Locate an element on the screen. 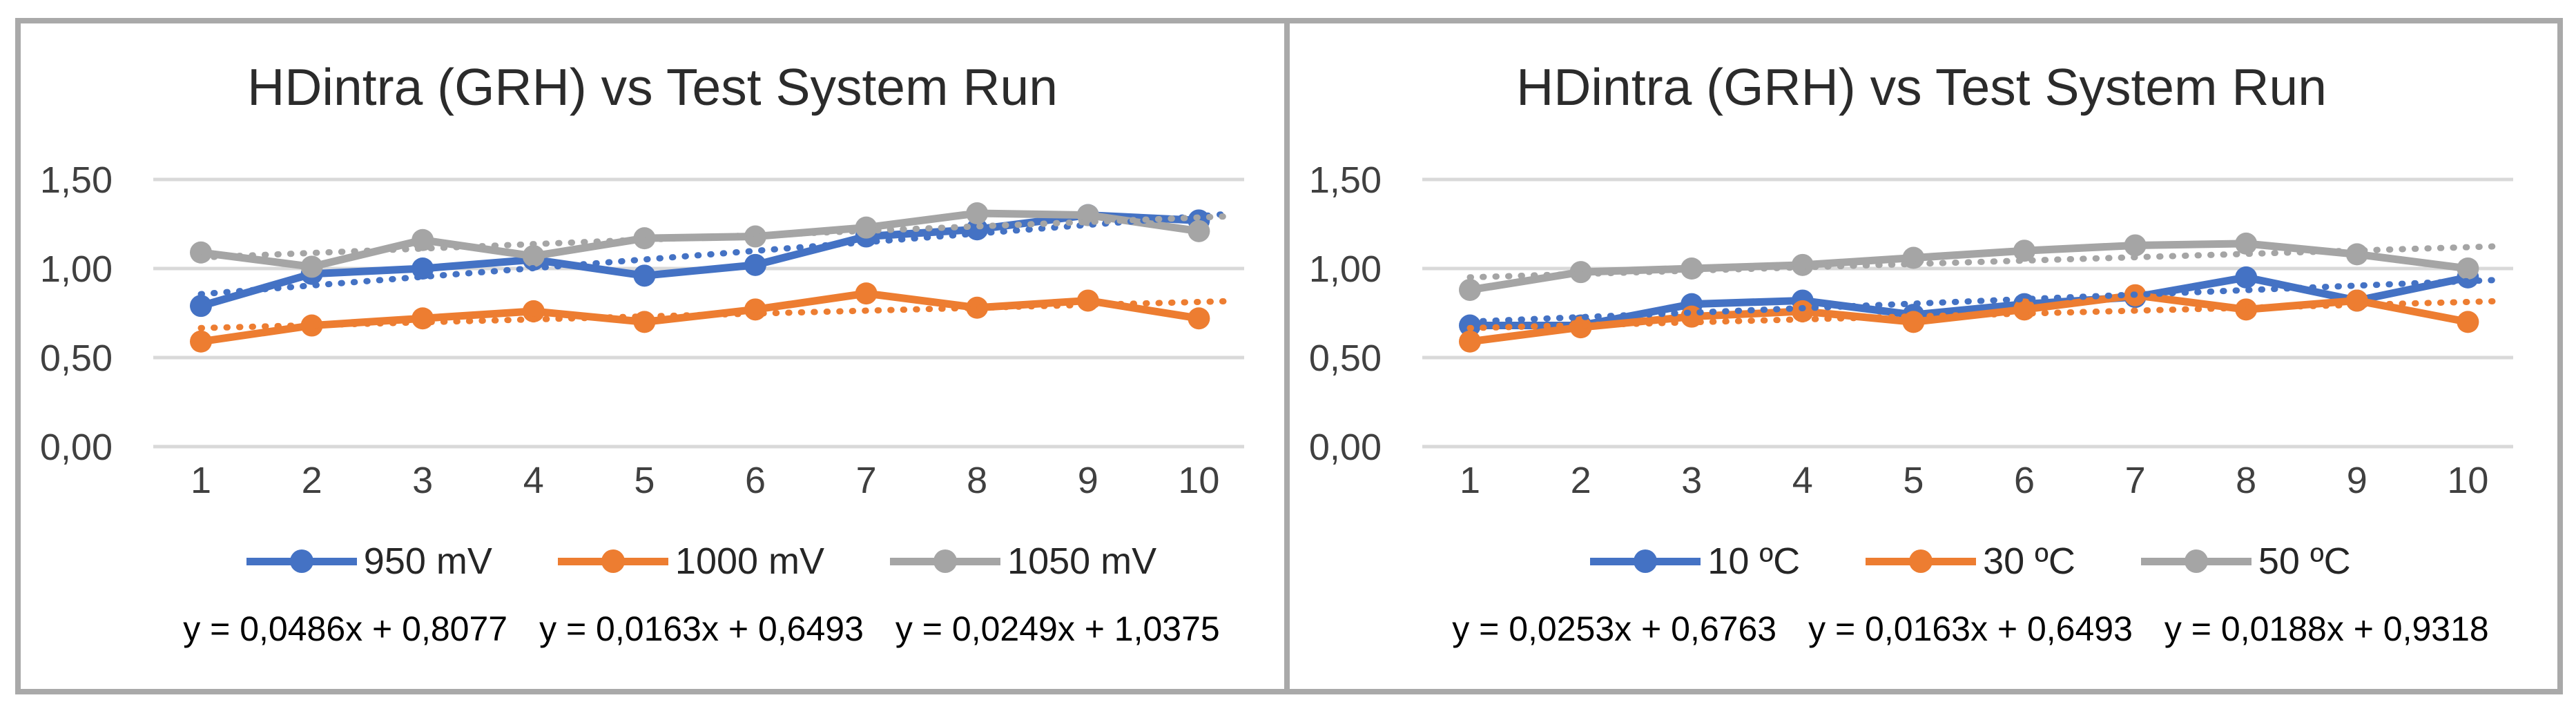  legend-label: 1050 mV is located at coordinates (1082, 561).